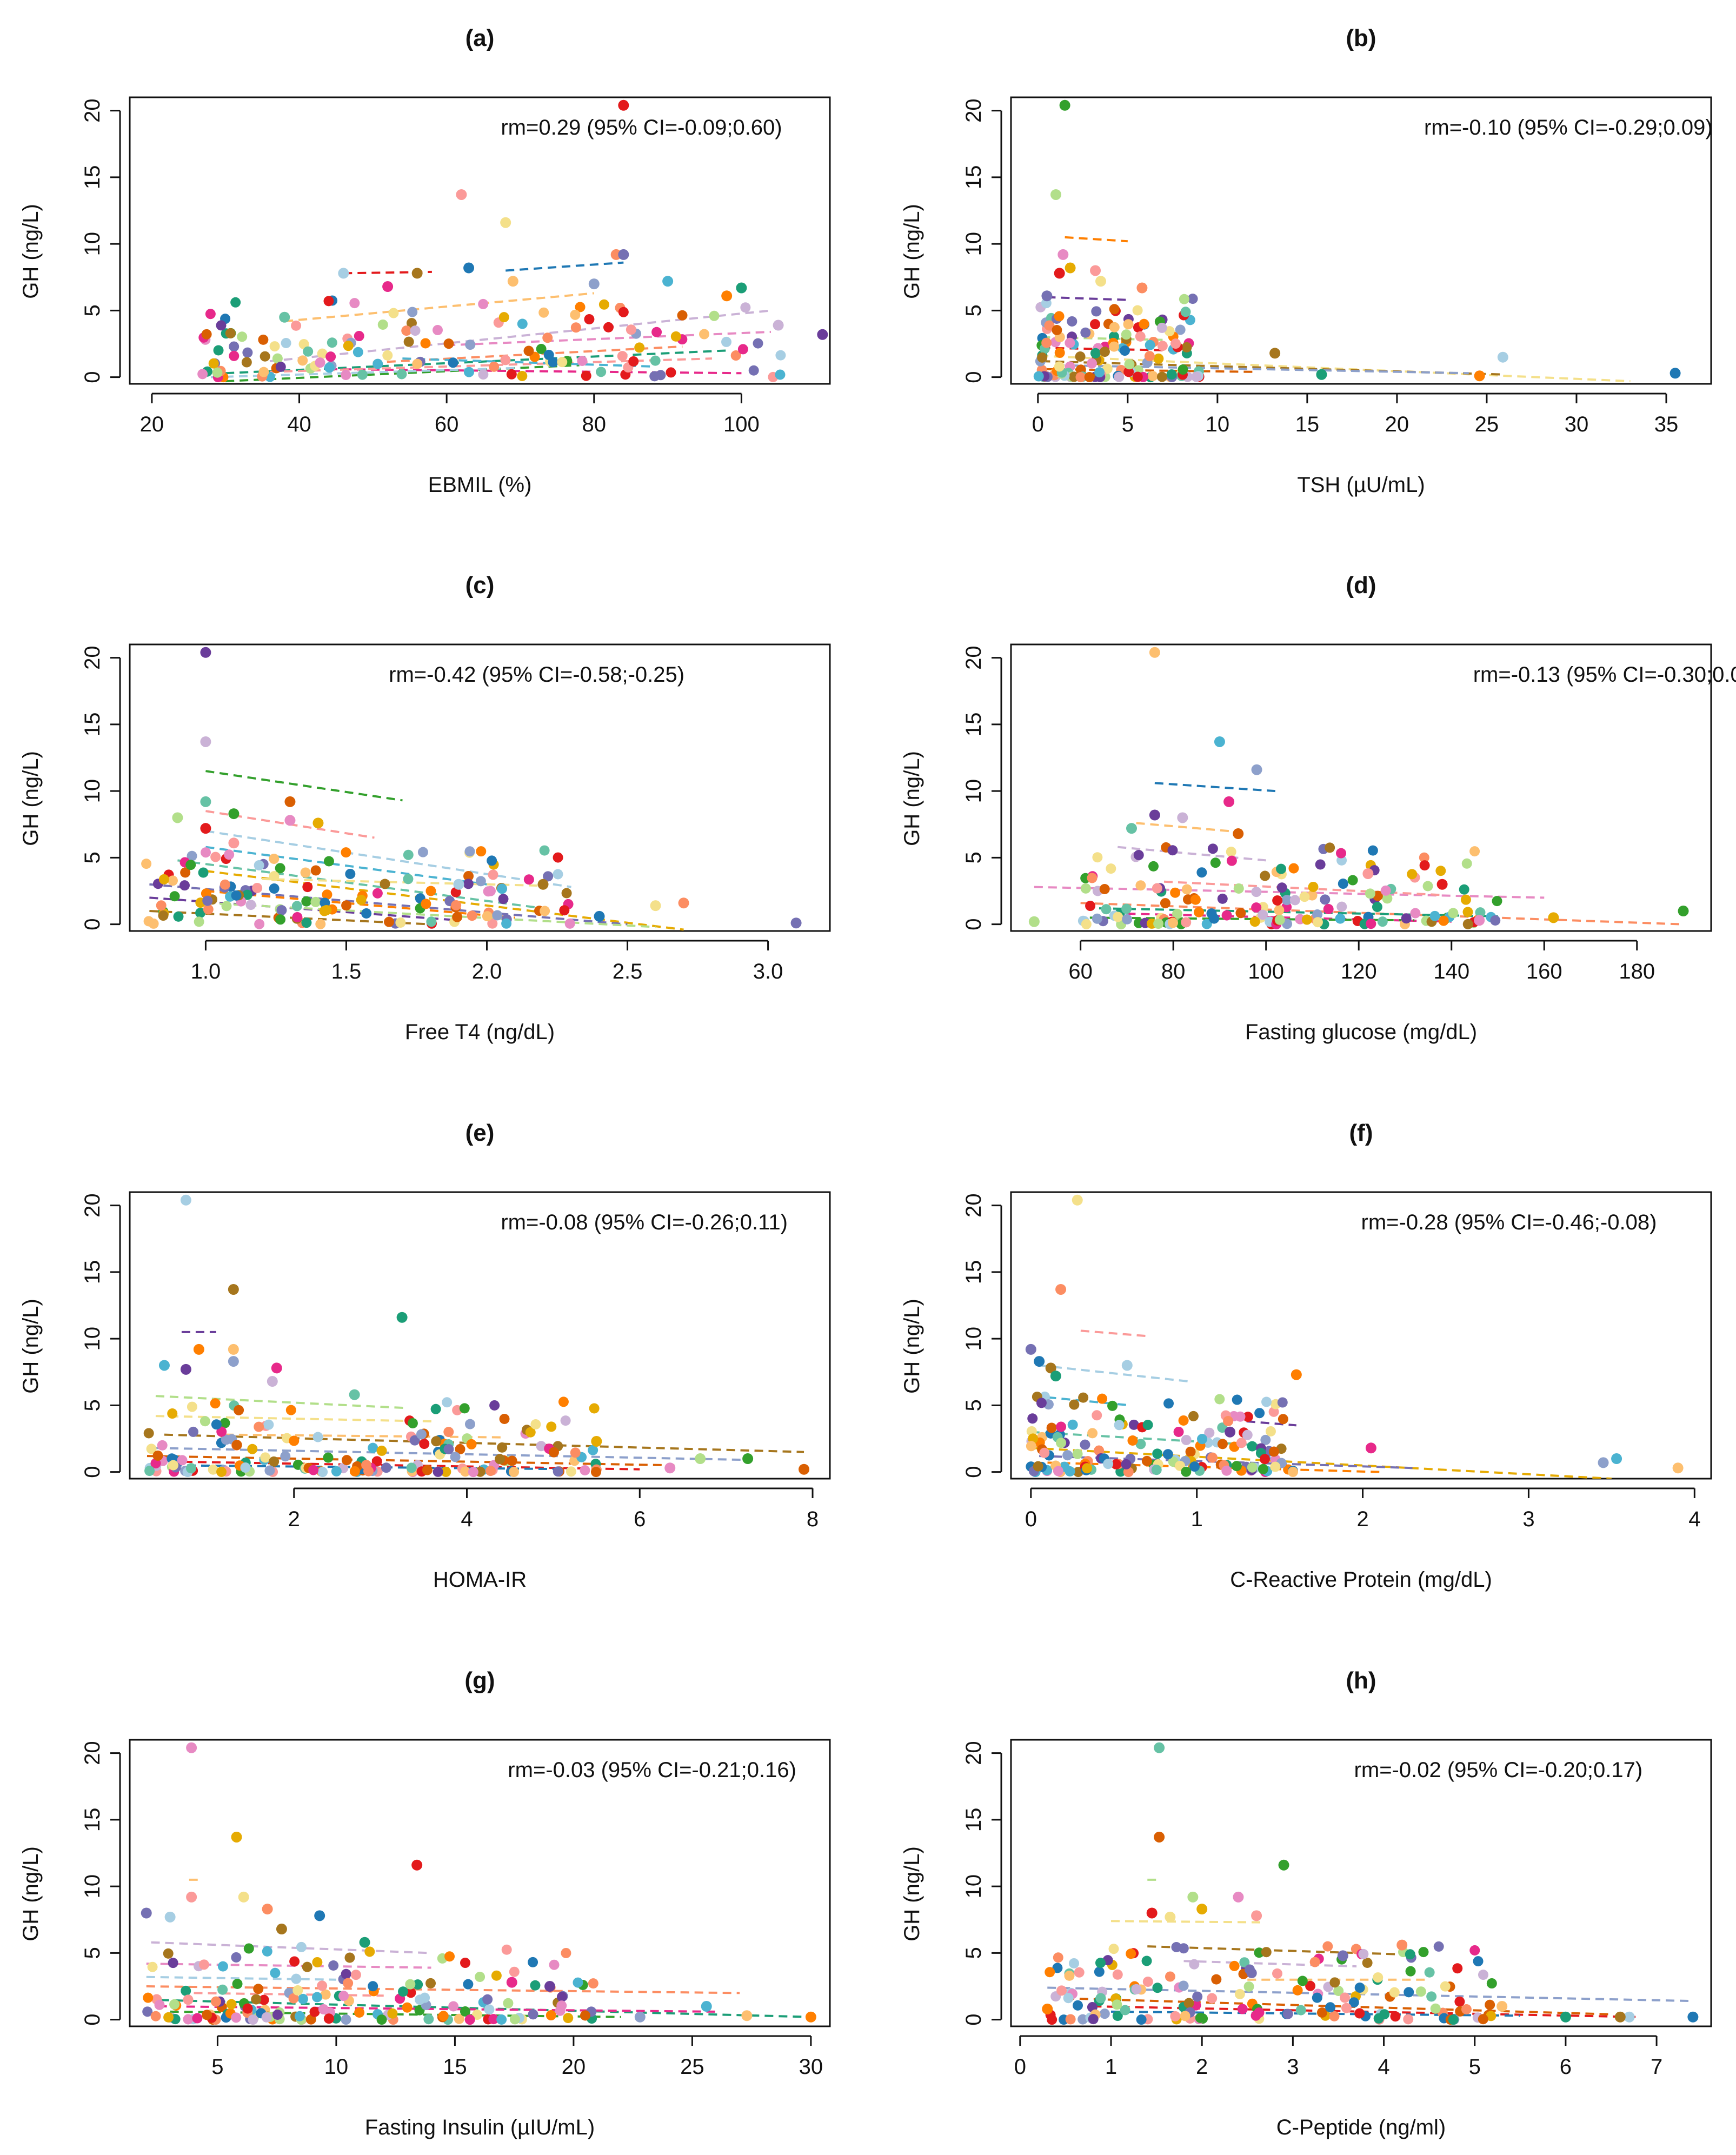  Describe the element at coordinates (974, 1272) in the screenshot. I see `y-tick-label-f: 15` at that location.